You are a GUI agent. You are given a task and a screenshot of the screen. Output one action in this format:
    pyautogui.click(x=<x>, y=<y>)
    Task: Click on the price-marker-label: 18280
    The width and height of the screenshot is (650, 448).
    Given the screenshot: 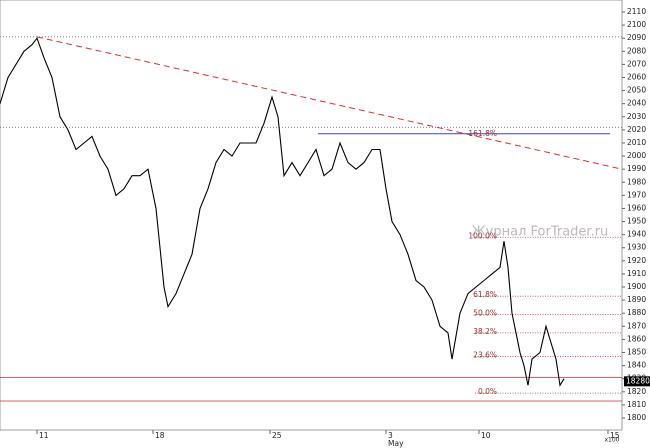 What is the action you would take?
    pyautogui.click(x=638, y=380)
    